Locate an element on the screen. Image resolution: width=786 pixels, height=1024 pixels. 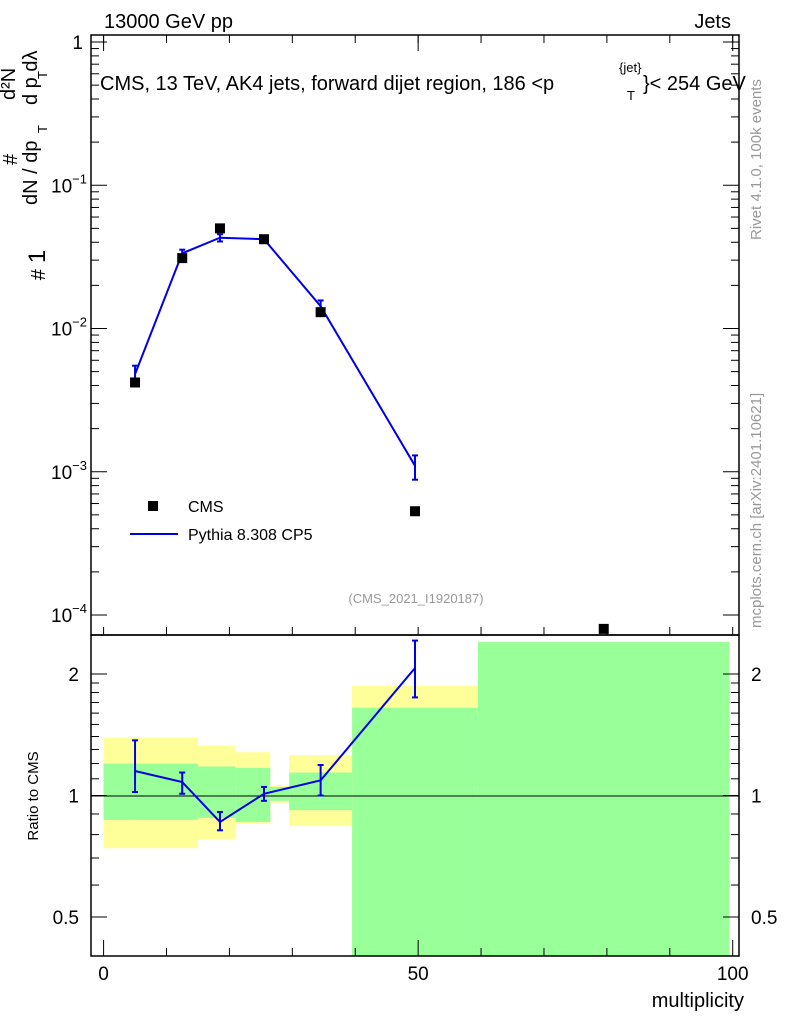
y-tick-label: 1 is located at coordinates (77, 43).